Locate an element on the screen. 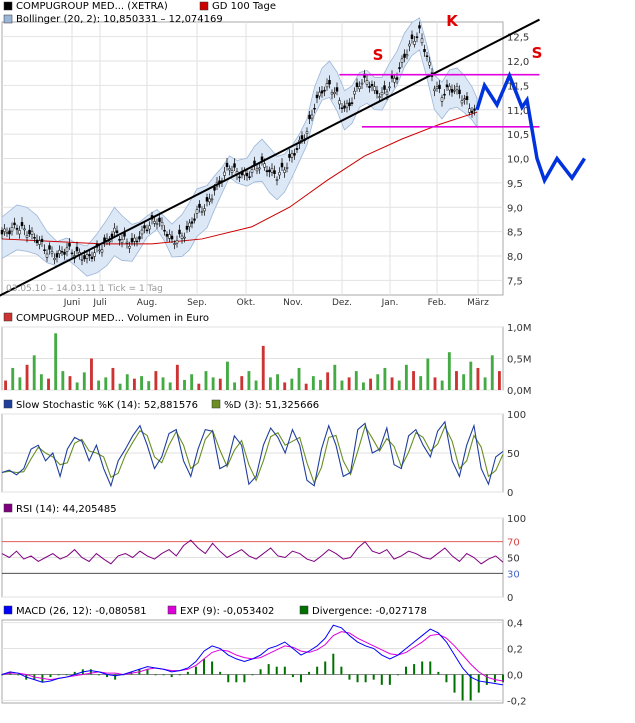 Image resolution: width=635 pixels, height=723 pixels. rsi-legend-label: RSI (14): 44,205485 is located at coordinates (66, 509).